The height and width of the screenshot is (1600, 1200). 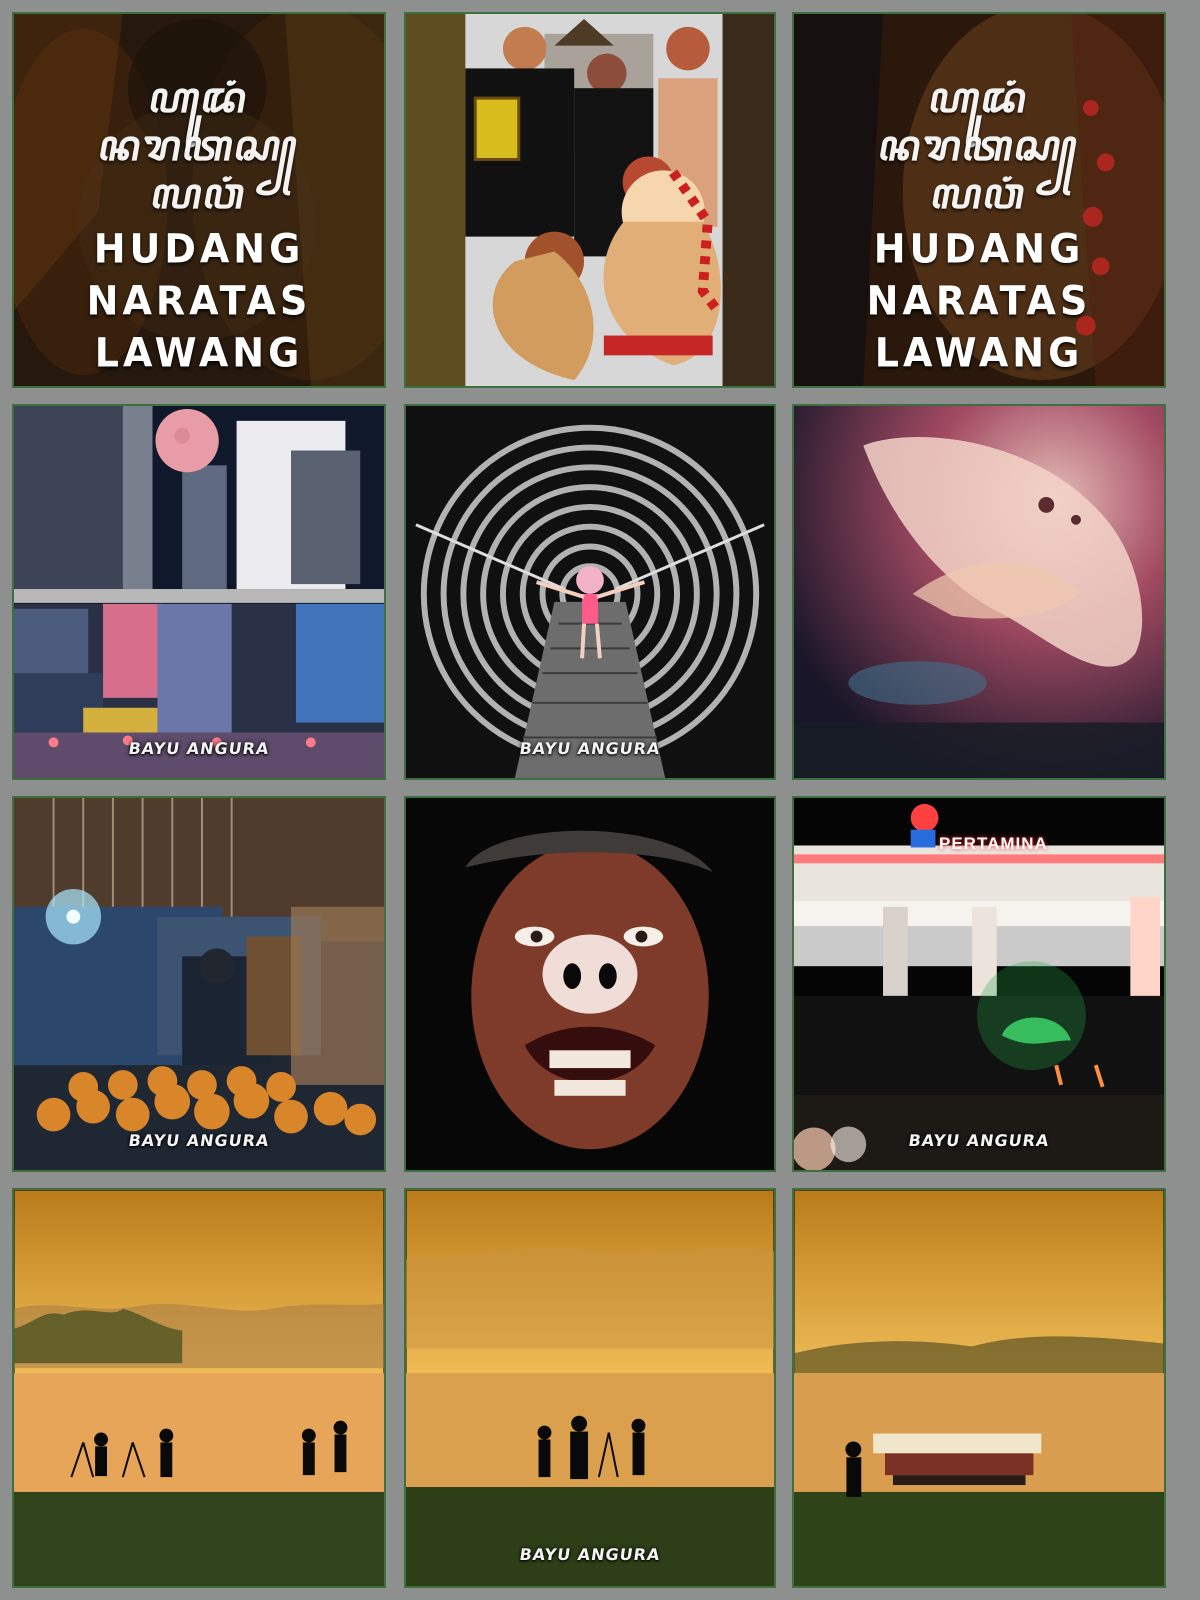 I want to click on station-sign-text: PERTAMINA, so click(x=993, y=843).